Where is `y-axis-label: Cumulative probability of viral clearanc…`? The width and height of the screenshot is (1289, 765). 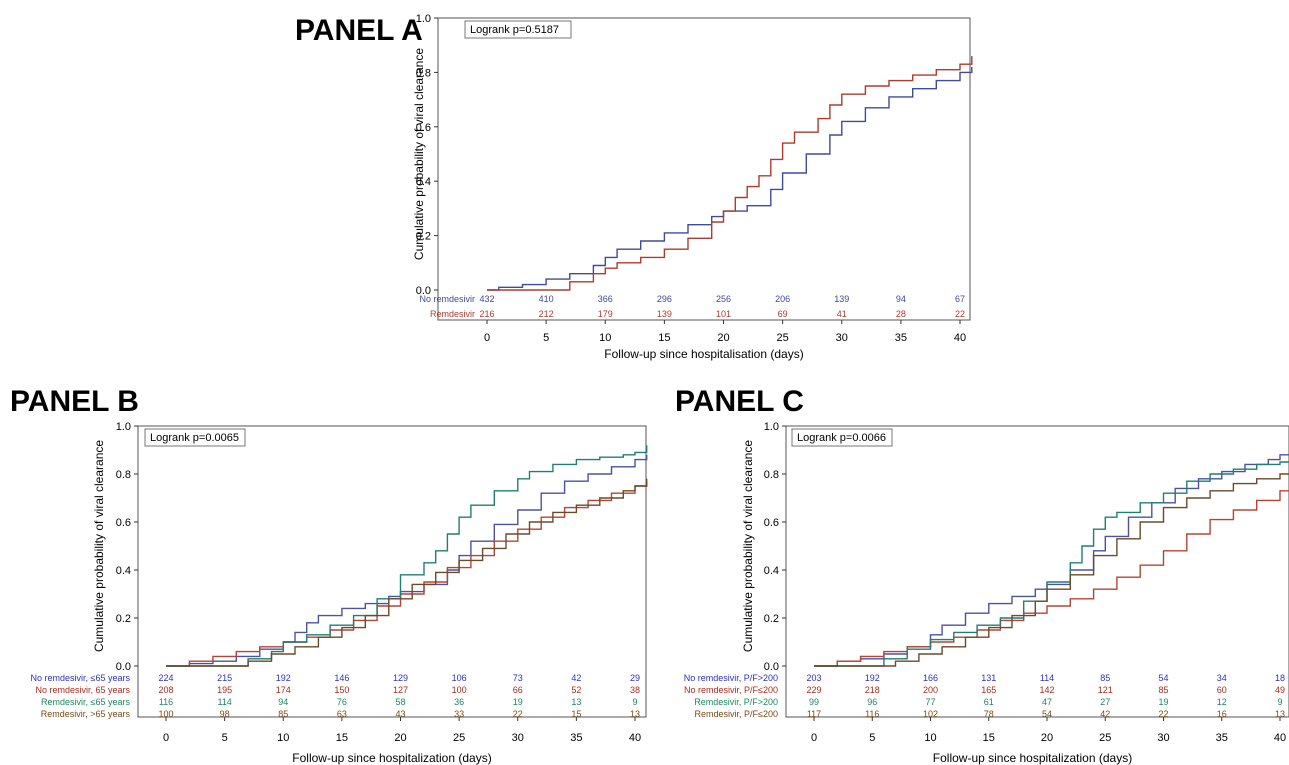
y-axis-label: Cumulative probability of viral clearanc… is located at coordinates (419, 154).